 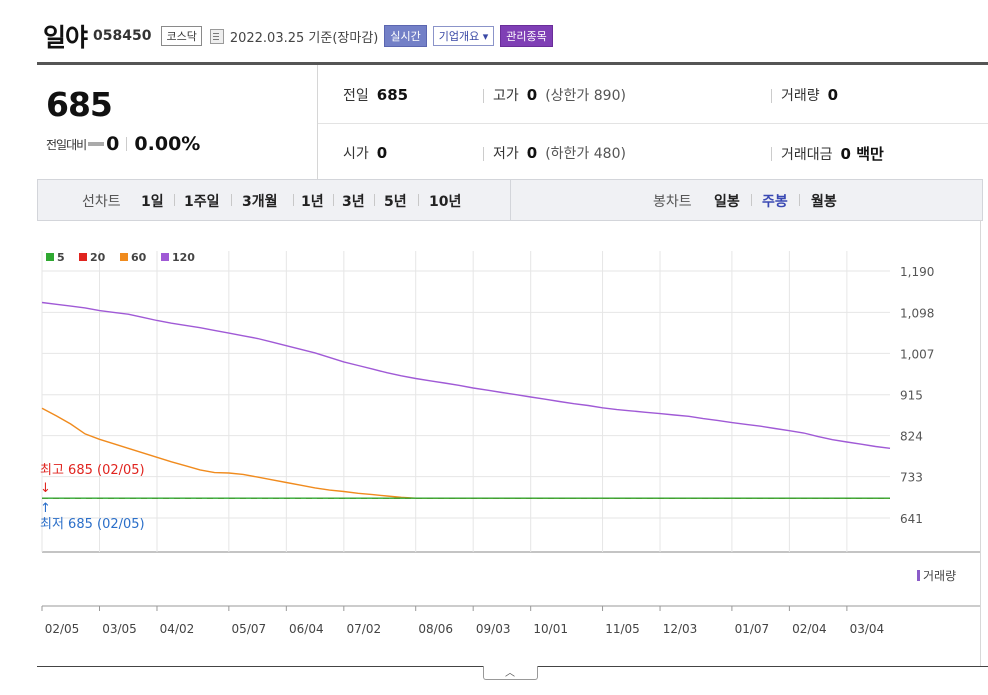 I want to click on period-1d: 1일, so click(x=152, y=202).